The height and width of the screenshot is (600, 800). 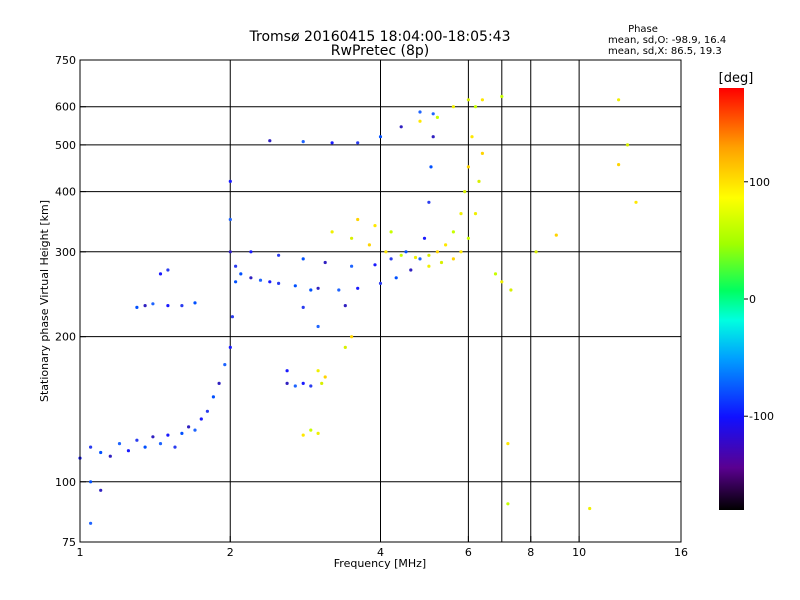 I want to click on phase-stats-title: Phase, so click(x=643, y=29).